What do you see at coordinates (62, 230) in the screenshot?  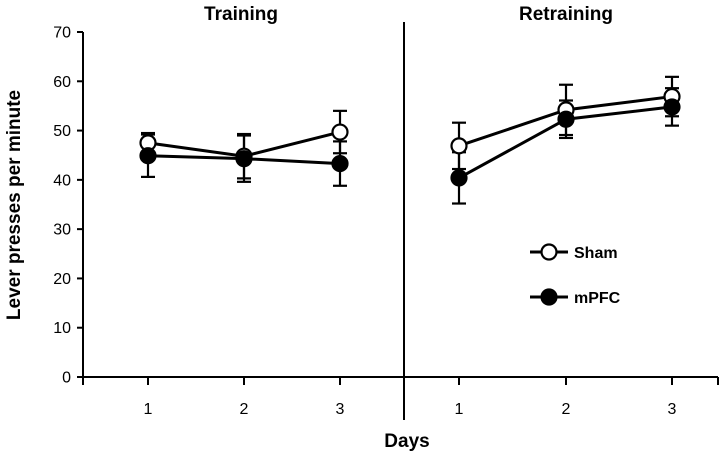 I see `y-tick-label: 30` at bounding box center [62, 230].